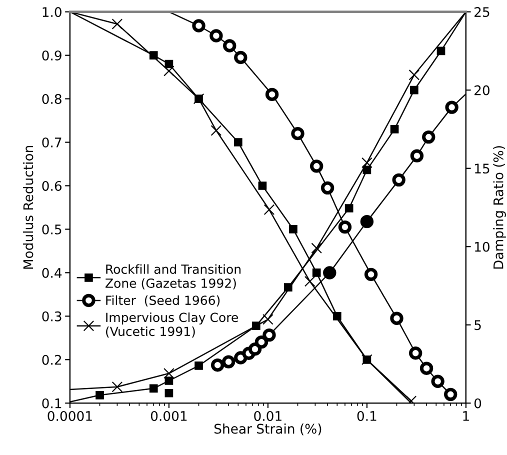 This screenshot has width=507, height=455. What do you see at coordinates (52, 403) in the screenshot?
I see `y-tick-label: 0.1` at bounding box center [52, 403].